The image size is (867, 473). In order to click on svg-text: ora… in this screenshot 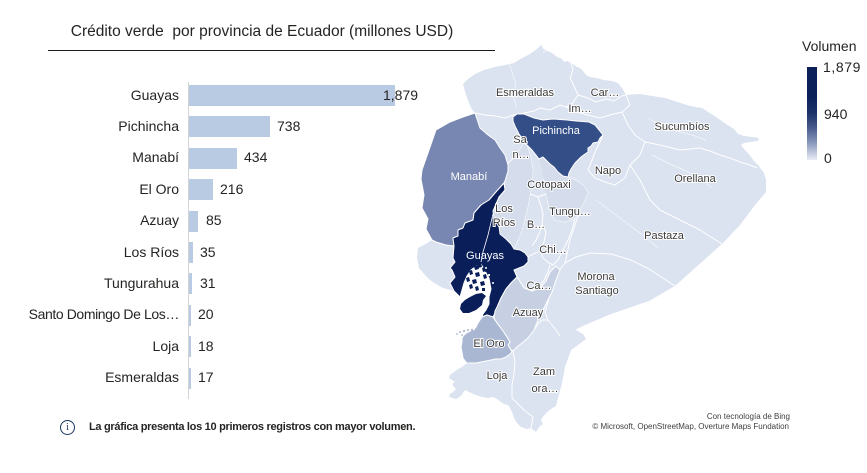, I will do `click(545, 389)`.